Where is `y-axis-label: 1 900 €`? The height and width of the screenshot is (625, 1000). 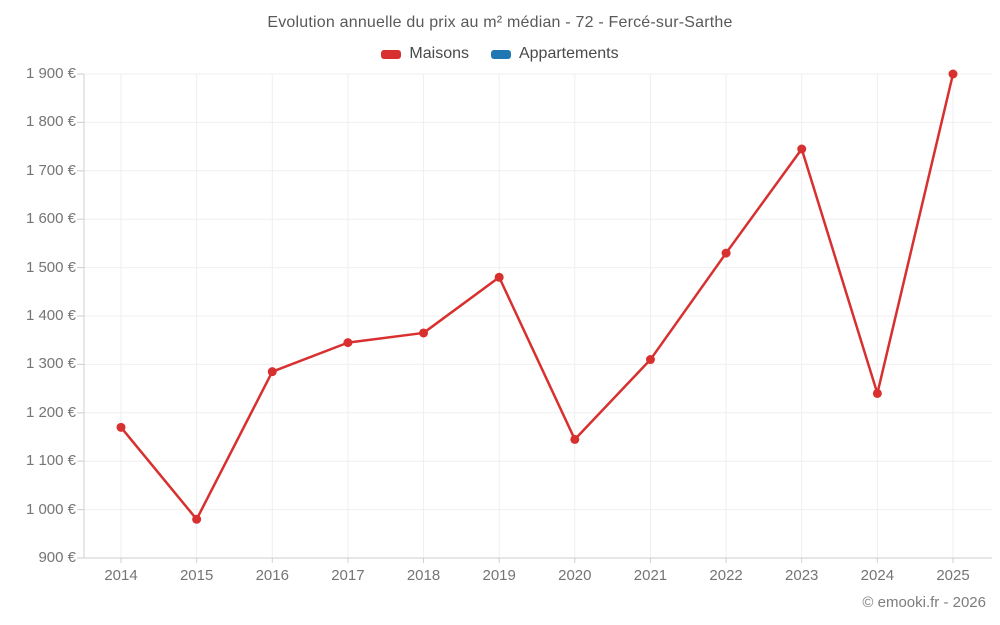
y-axis-label: 1 900 € is located at coordinates (50, 73).